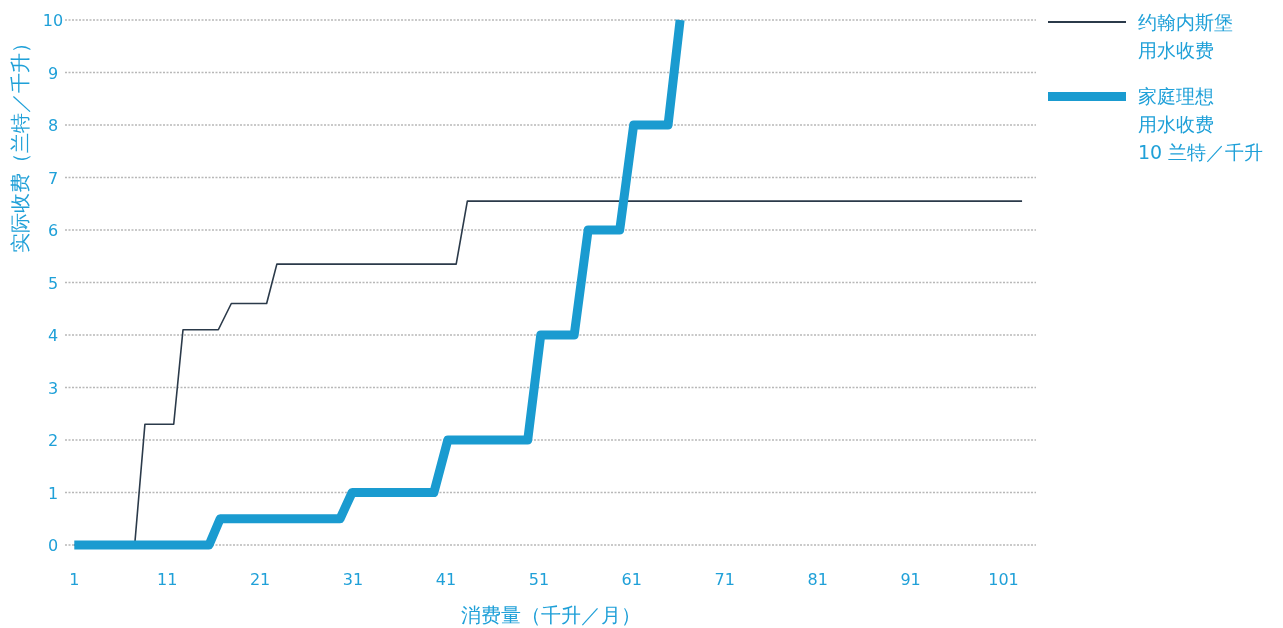 This screenshot has width=1283, height=628. Describe the element at coordinates (1201, 124) in the screenshot. I see `legend-label: 家庭理想用水收费 10 兰特／千升` at that location.